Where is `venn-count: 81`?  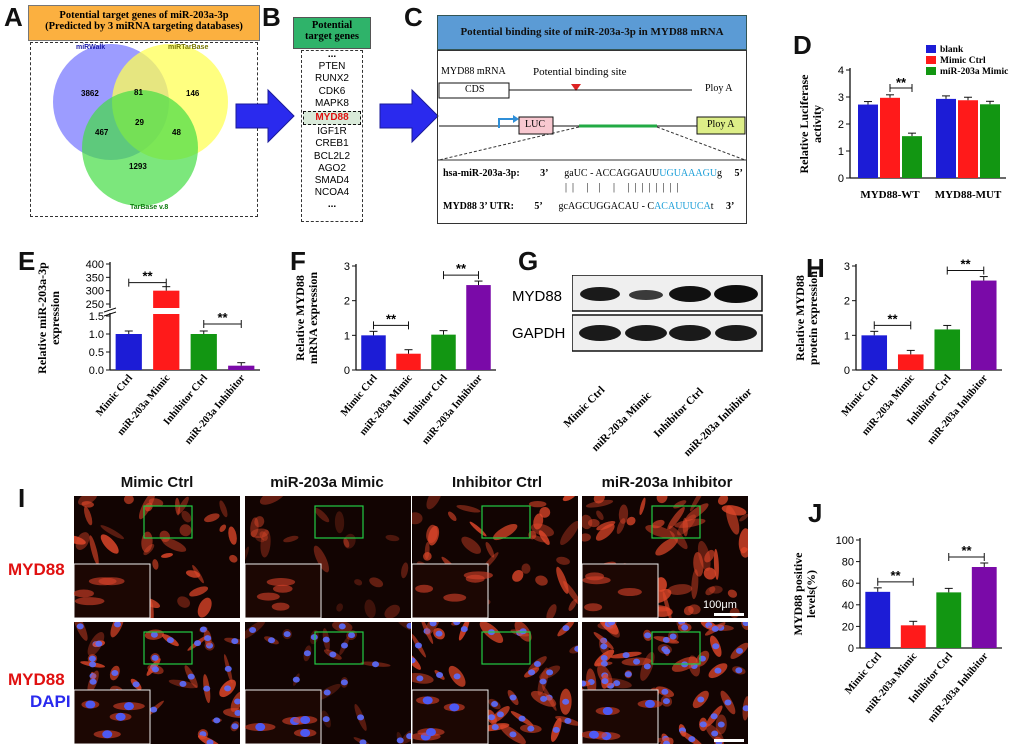
venn-count: 81 is located at coordinates (138, 92).